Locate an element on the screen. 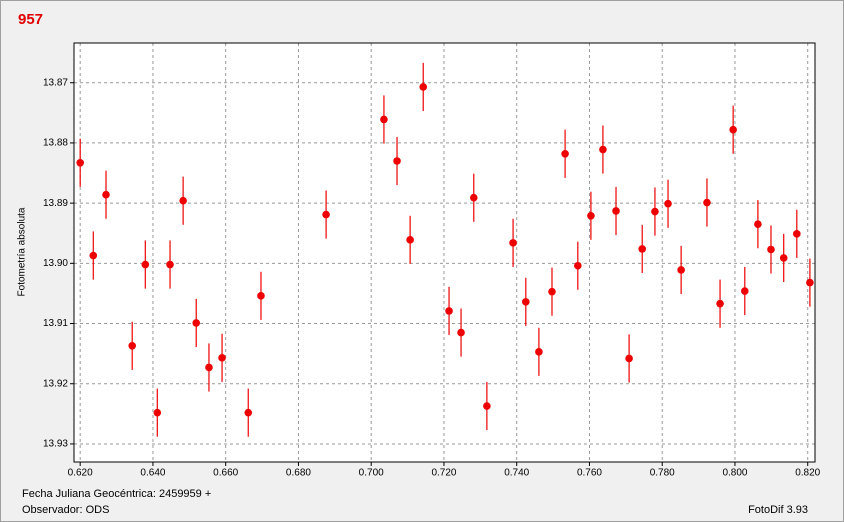 The height and width of the screenshot is (522, 844). x-tick-label: 0.660 is located at coordinates (225, 473).